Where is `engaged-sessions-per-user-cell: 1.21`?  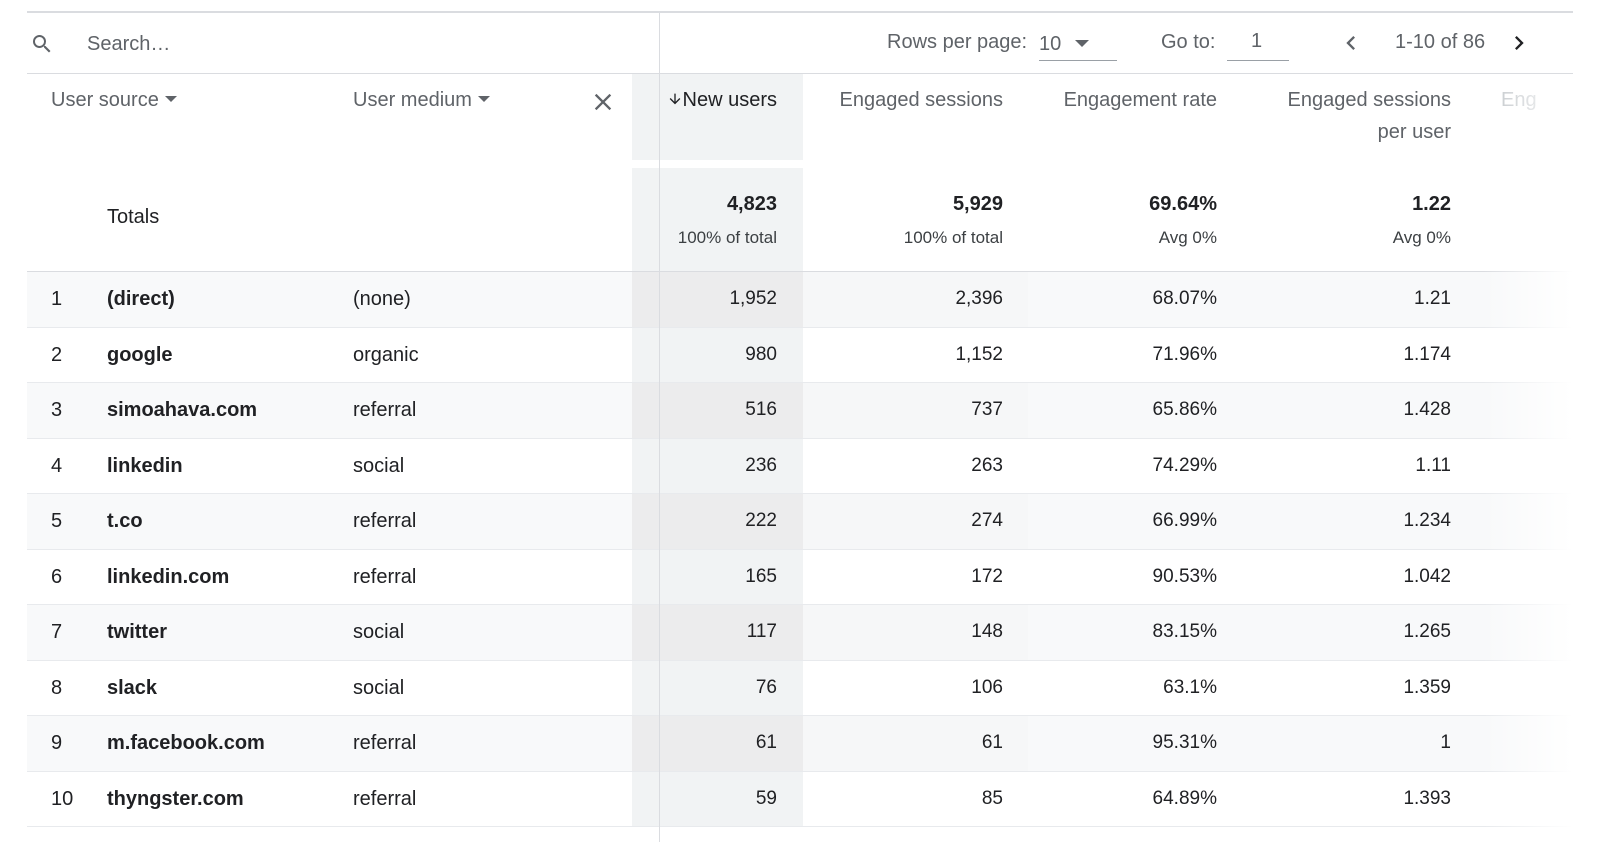
engaged-sessions-per-user-cell: 1.21 is located at coordinates (1432, 298).